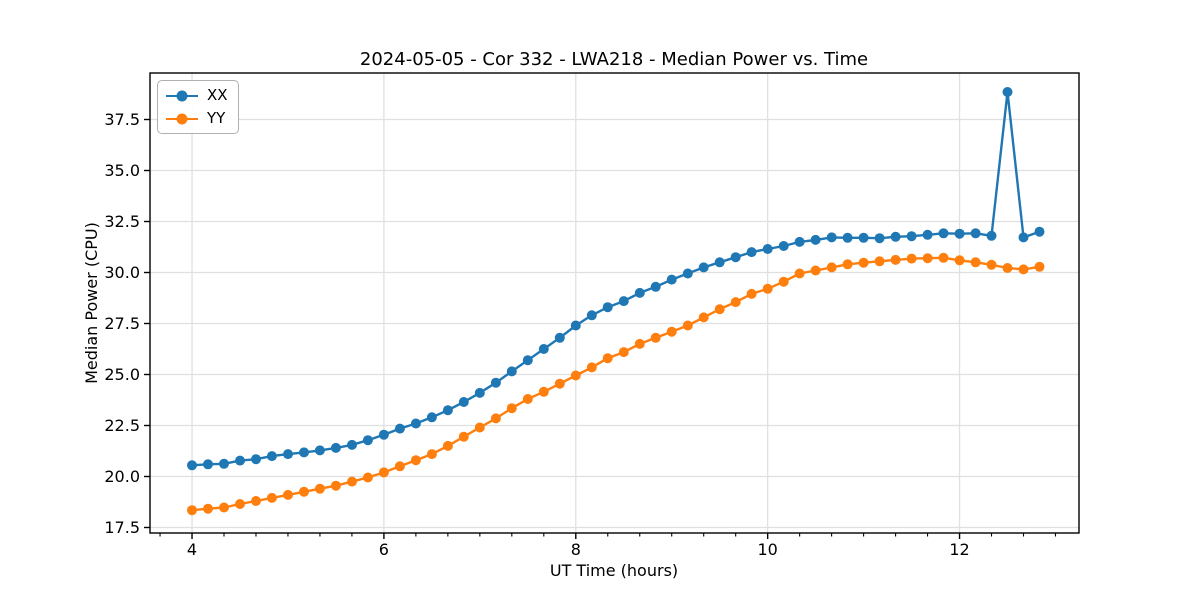 The height and width of the screenshot is (600, 1200). Describe the element at coordinates (122, 323) in the screenshot. I see `y-tick-label: 27.5` at that location.